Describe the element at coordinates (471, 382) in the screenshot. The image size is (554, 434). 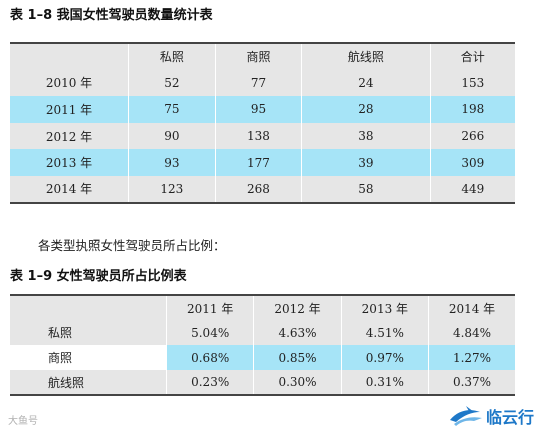
I see `table-cell: 0.37%` at that location.